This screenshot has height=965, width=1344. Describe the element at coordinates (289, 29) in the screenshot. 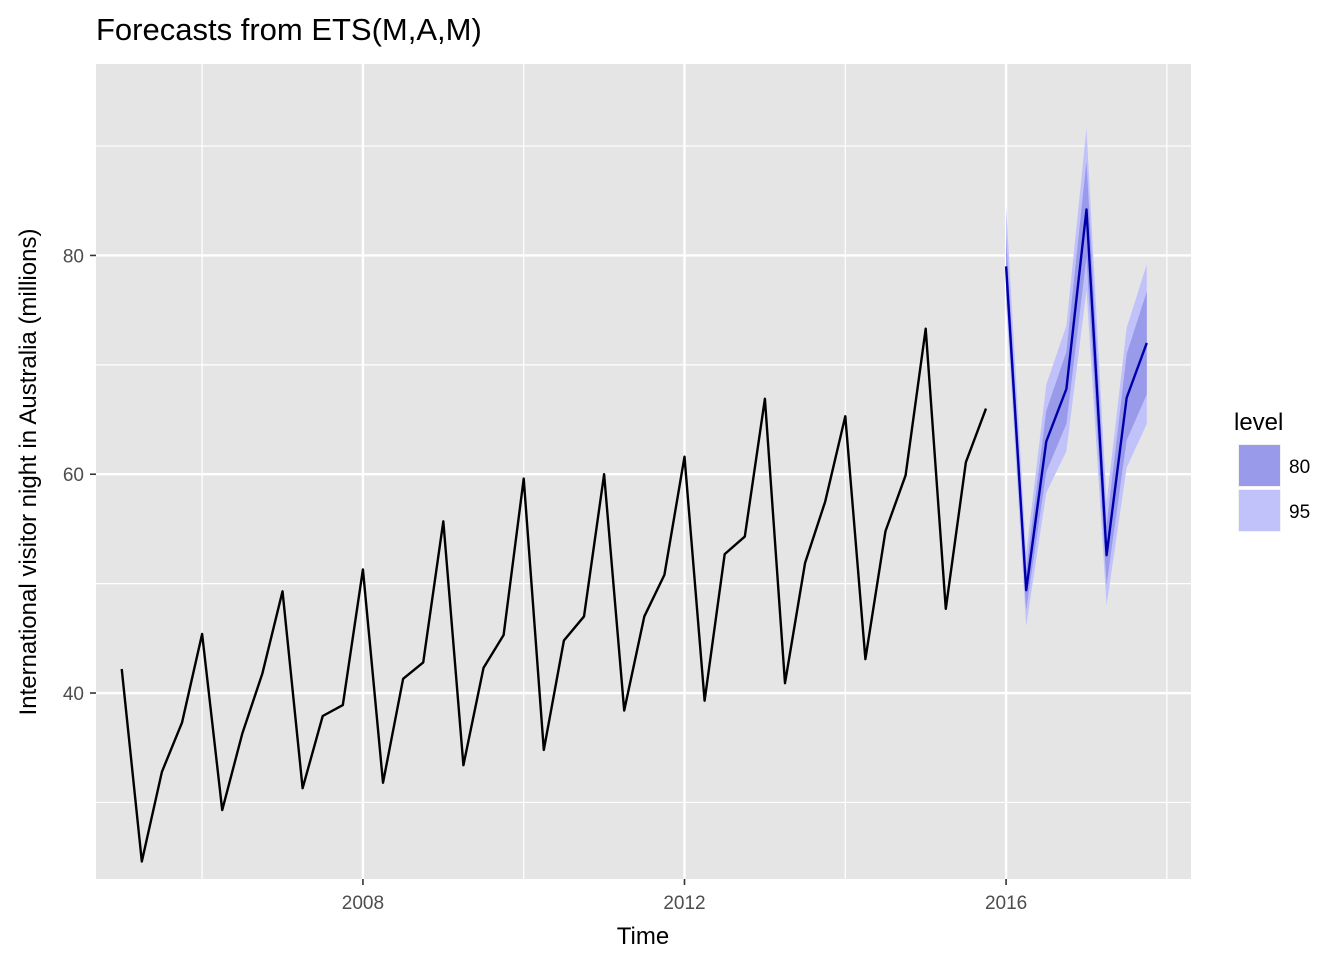

I see `chart-title: Forecasts from ETS(M,A,M)` at that location.